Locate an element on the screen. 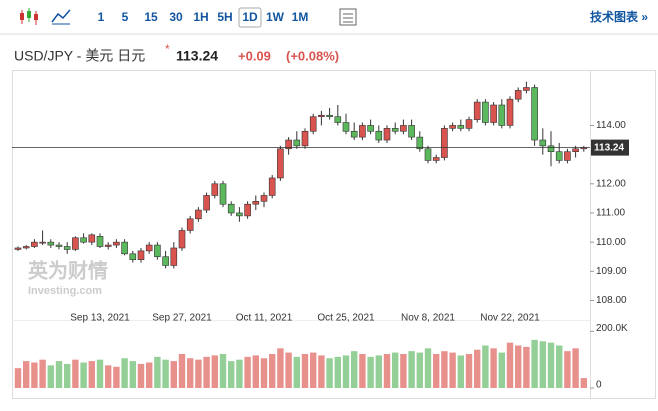 This screenshot has height=411, width=658. interval-button: 1H is located at coordinates (200, 17).